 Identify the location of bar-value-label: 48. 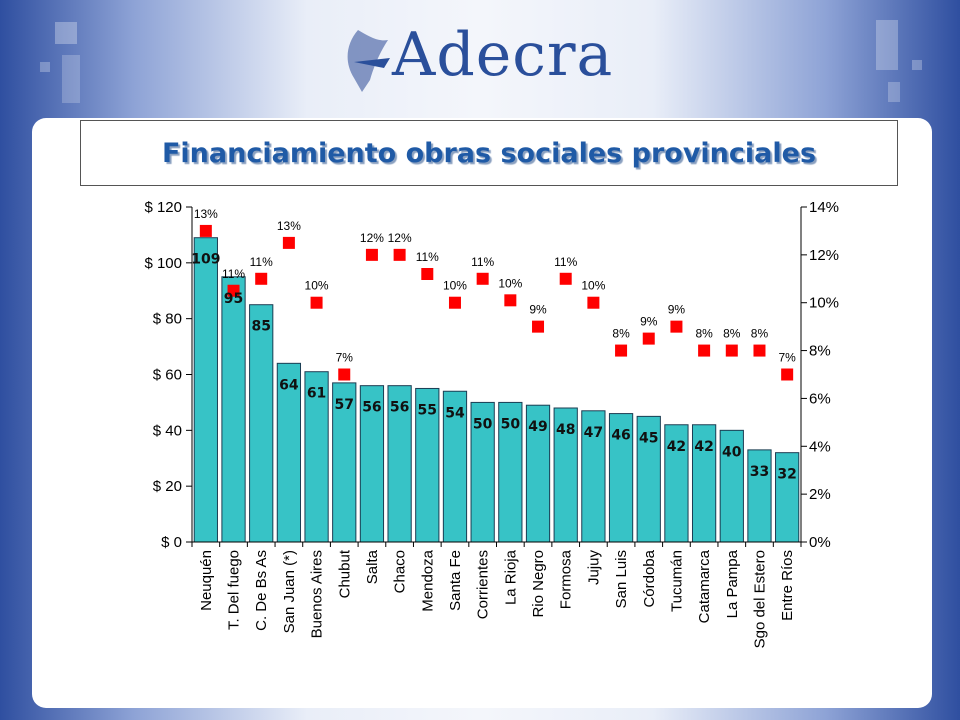
(565, 430).